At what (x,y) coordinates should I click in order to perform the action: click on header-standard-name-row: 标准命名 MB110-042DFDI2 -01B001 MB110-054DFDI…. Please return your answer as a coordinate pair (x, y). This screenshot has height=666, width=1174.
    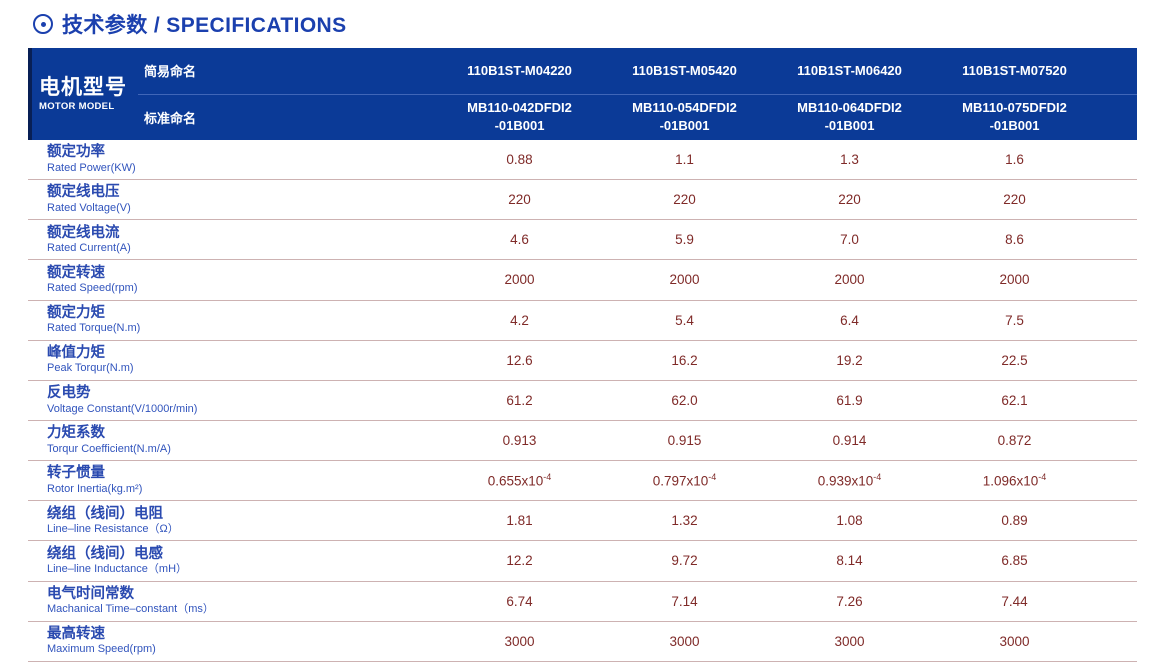
    Looking at the image, I should click on (637, 118).